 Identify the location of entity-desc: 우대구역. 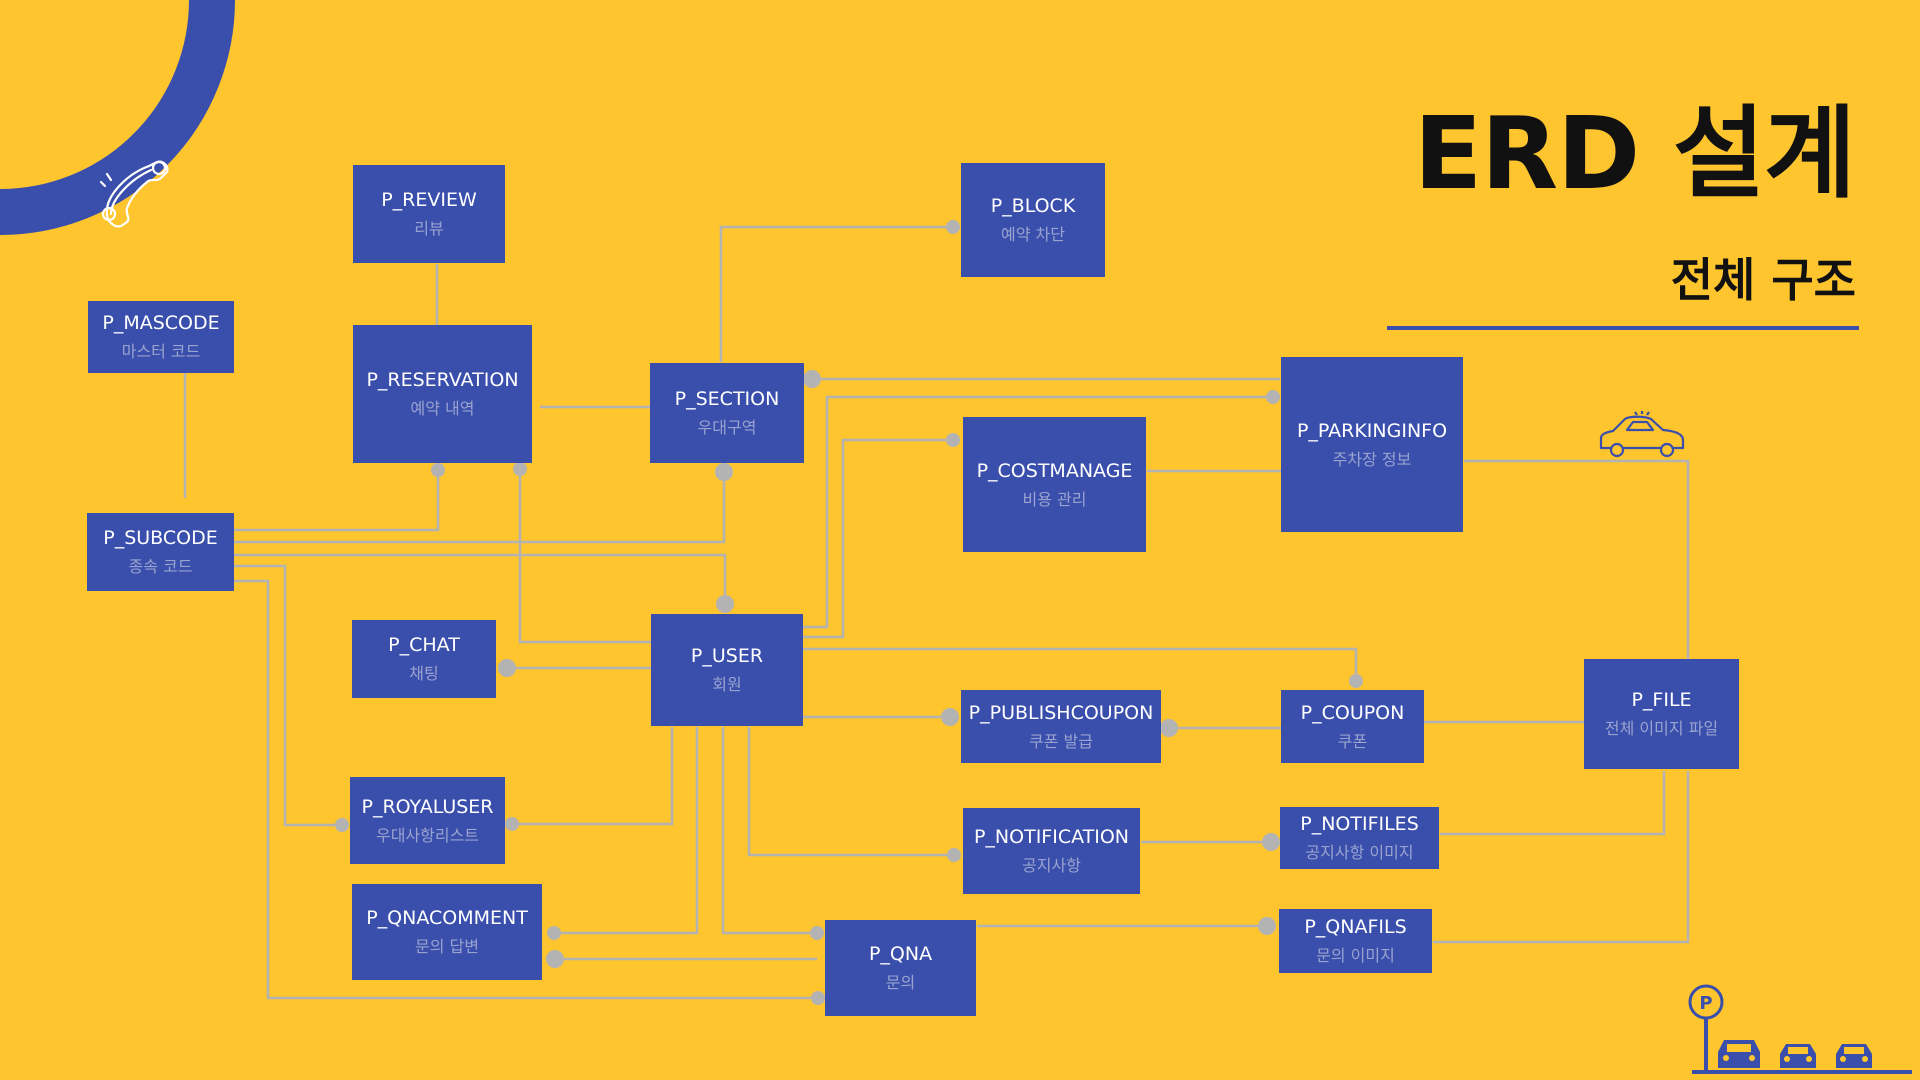
(727, 427).